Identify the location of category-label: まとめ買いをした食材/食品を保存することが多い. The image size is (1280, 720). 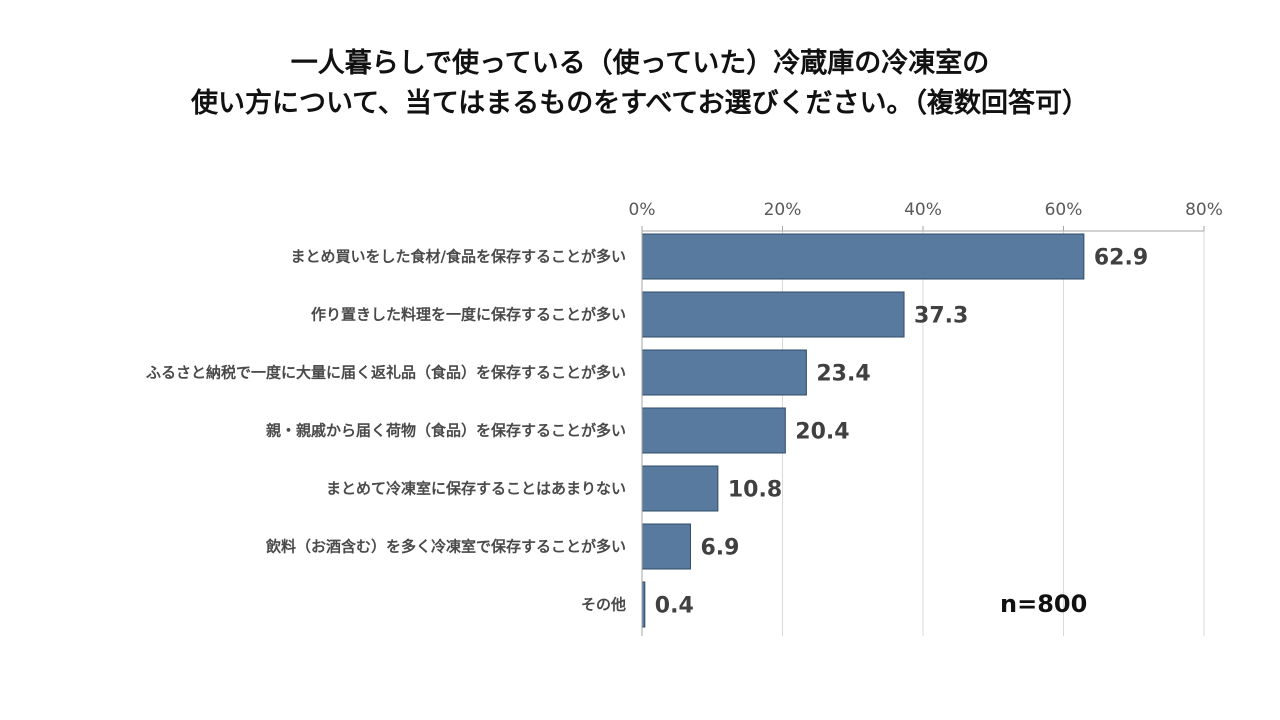
(458, 257).